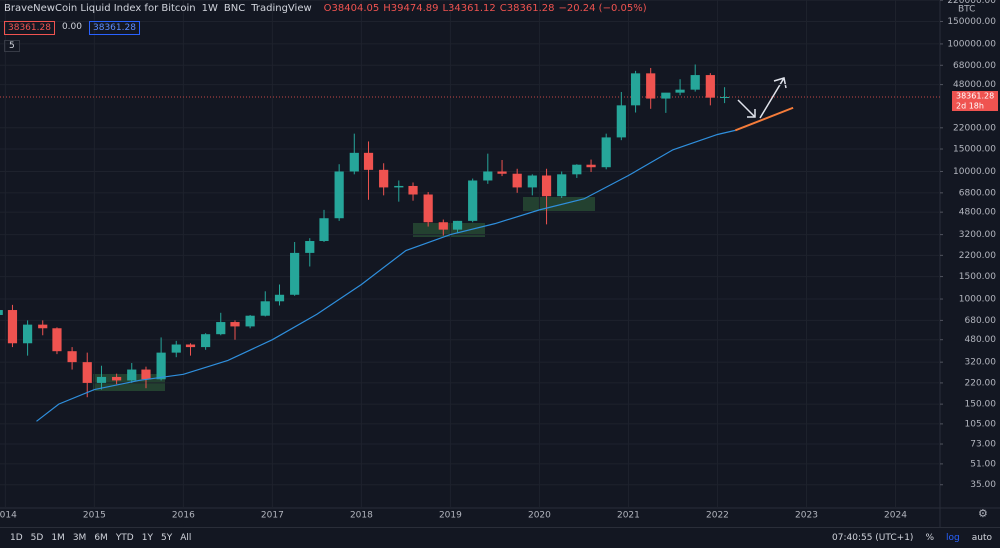 The width and height of the screenshot is (1000, 548). What do you see at coordinates (971, 3) in the screenshot?
I see `y-tick-label: 220000.00` at bounding box center [971, 3].